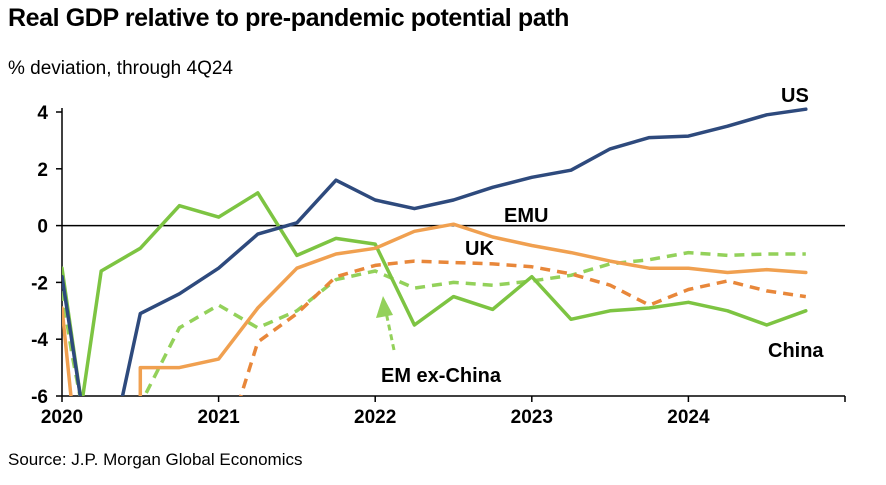 The width and height of the screenshot is (886, 485). What do you see at coordinates (155, 459) in the screenshot?
I see `source-note: Source: J.P. Morgan Global Economics` at bounding box center [155, 459].